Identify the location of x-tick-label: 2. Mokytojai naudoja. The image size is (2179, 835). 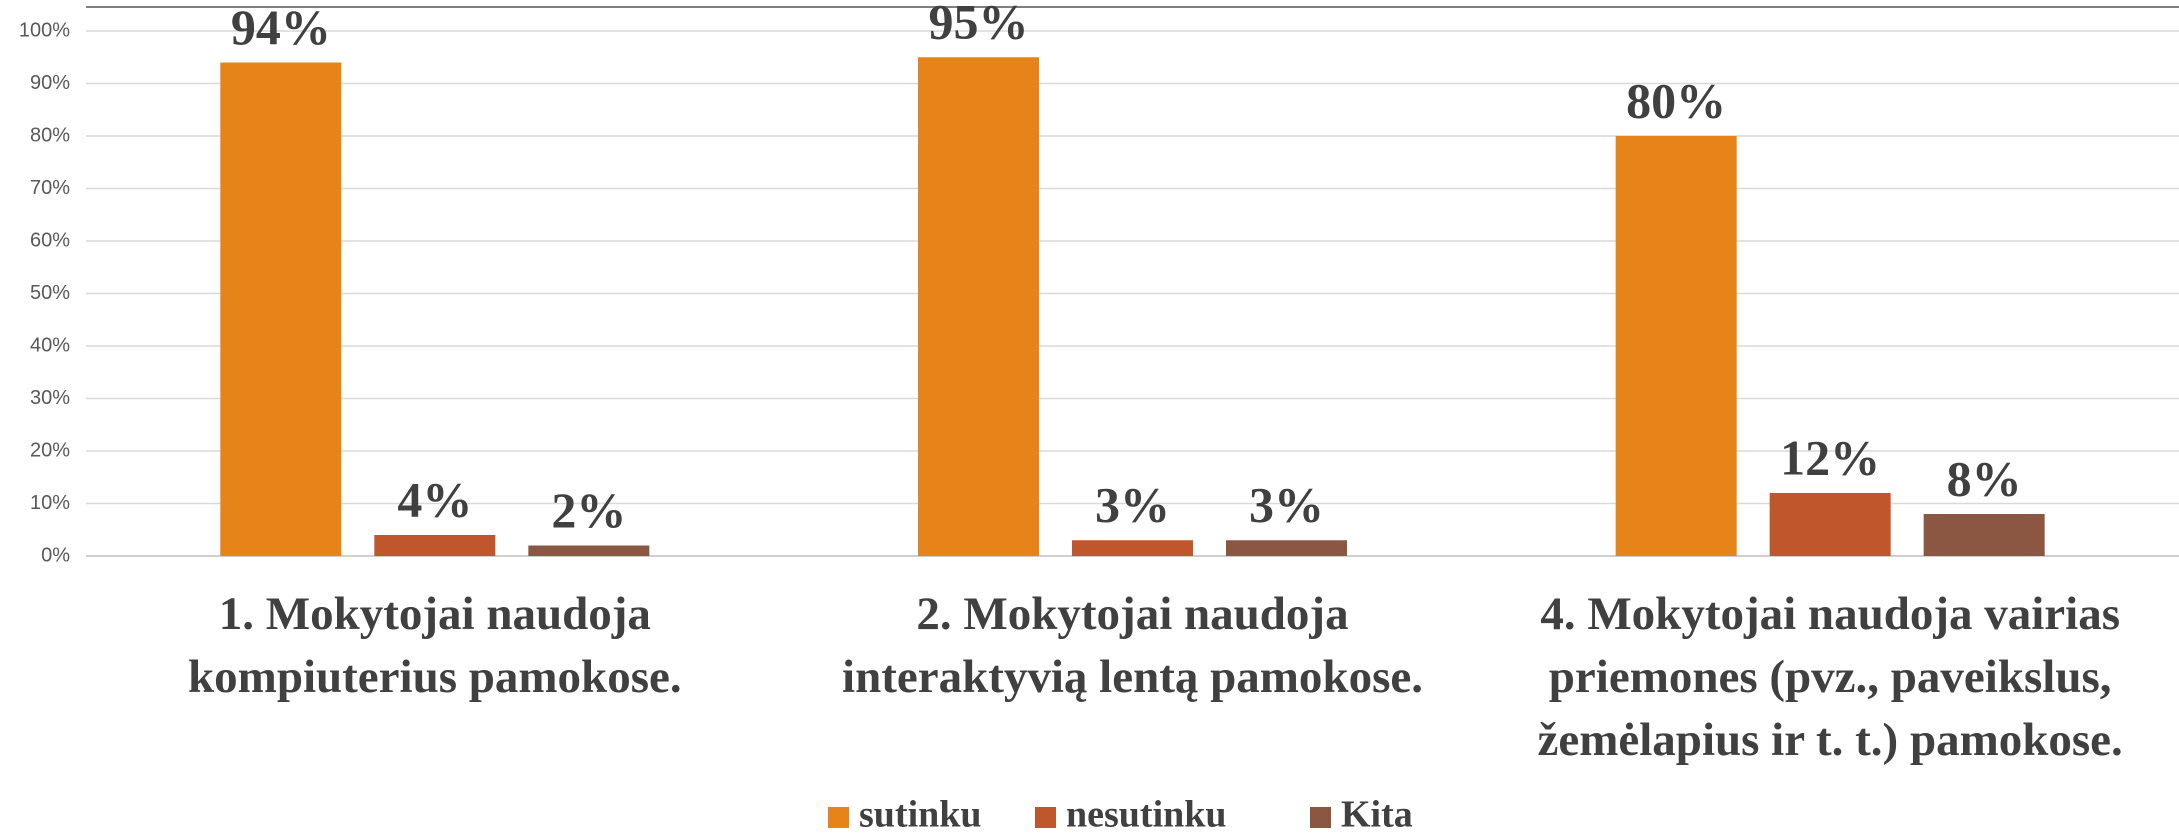
(1132, 614).